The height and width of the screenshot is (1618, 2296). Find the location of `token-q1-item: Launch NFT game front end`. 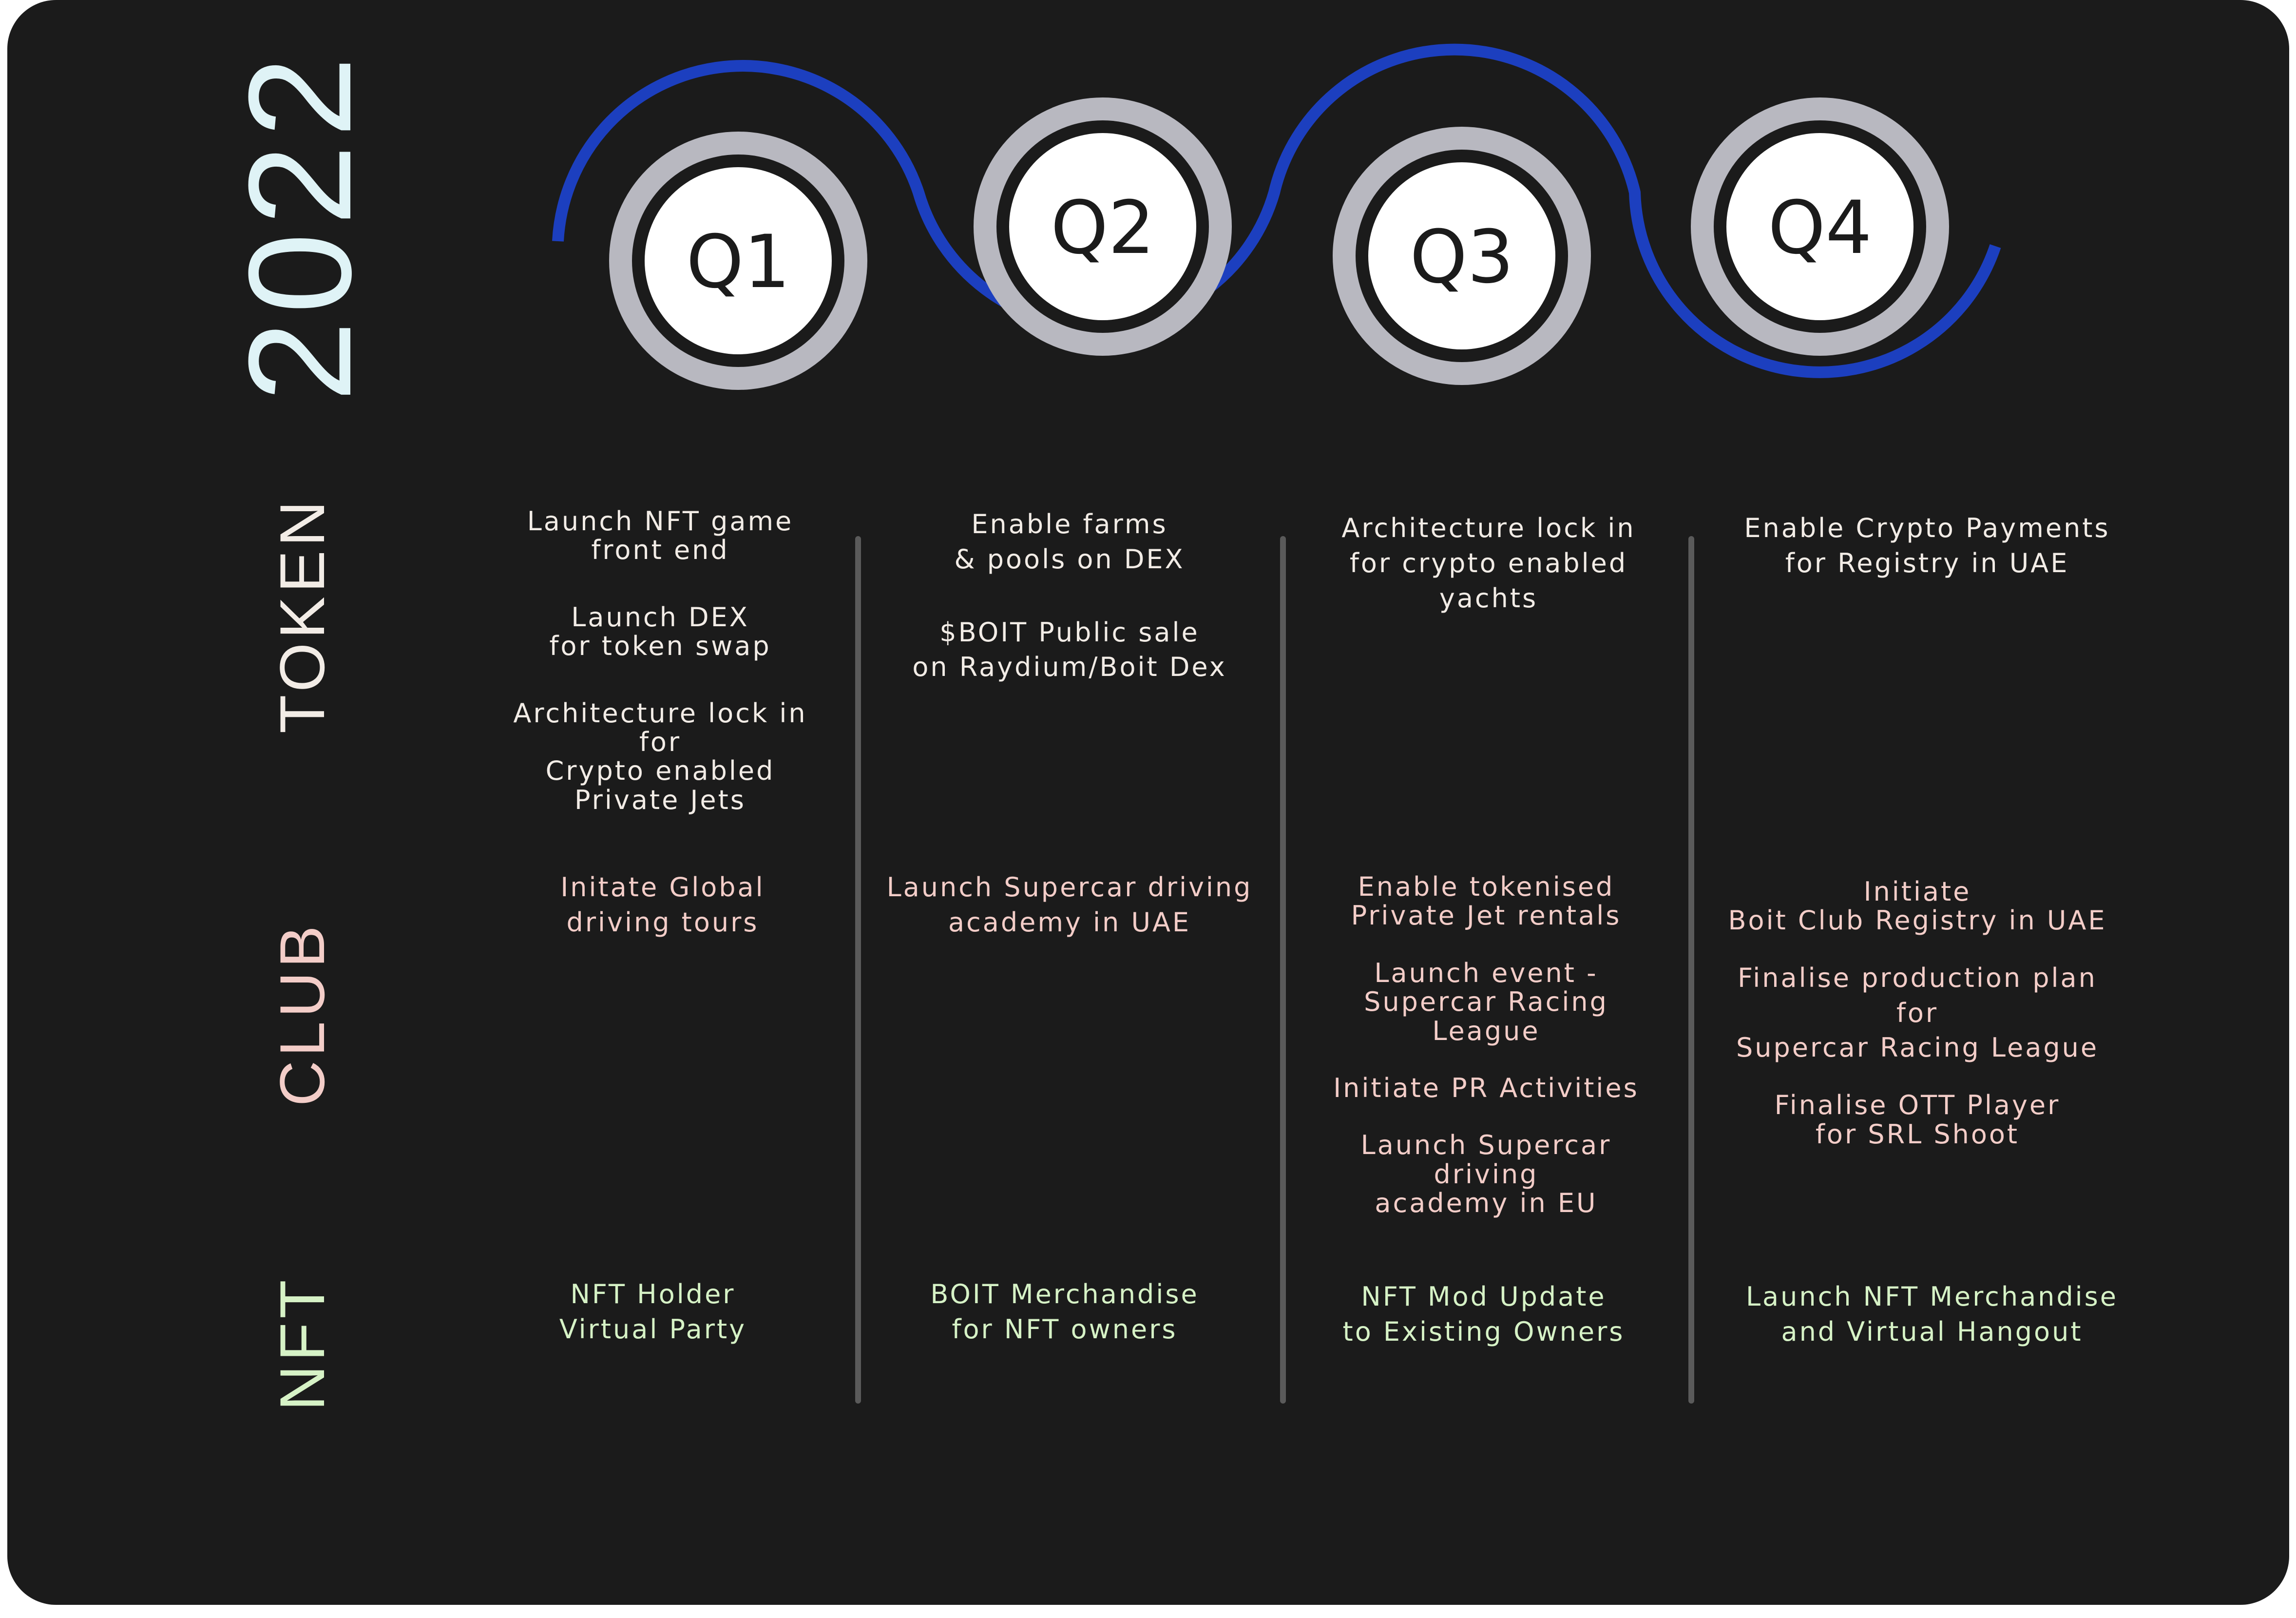

token-q1-item: Launch NFT game front end is located at coordinates (660, 536).